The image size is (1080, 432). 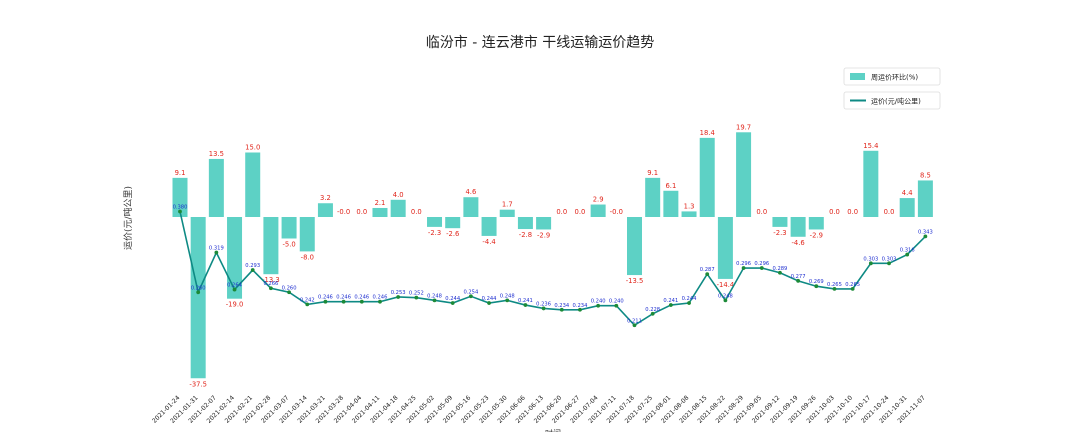 What do you see at coordinates (252, 266) in the screenshot?
I see `price-point-label: 0.293` at bounding box center [252, 266].